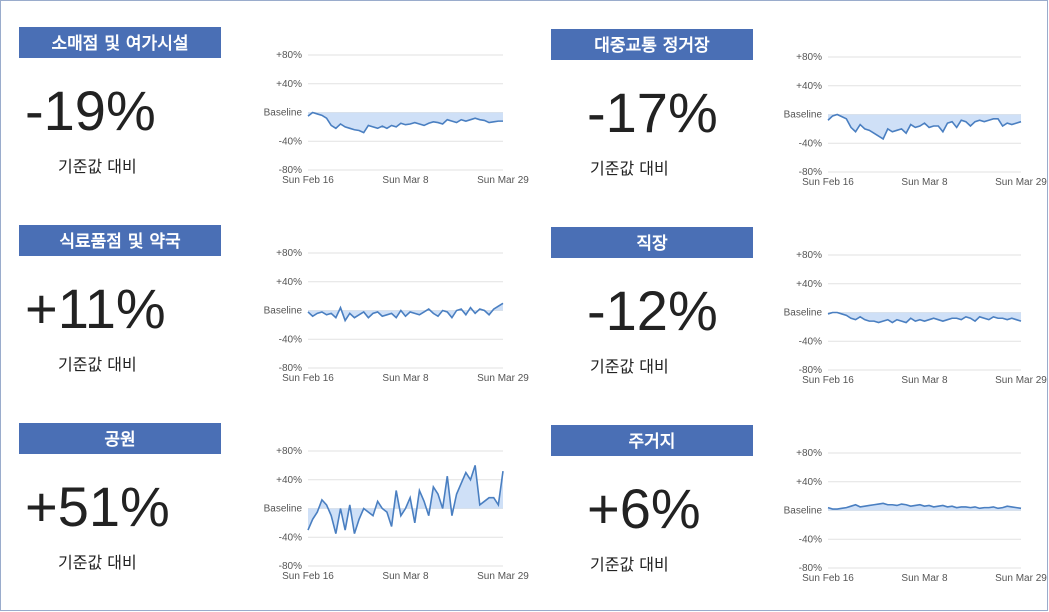  Describe the element at coordinates (97, 506) in the screenshot. I see `headline: +51%` at that location.